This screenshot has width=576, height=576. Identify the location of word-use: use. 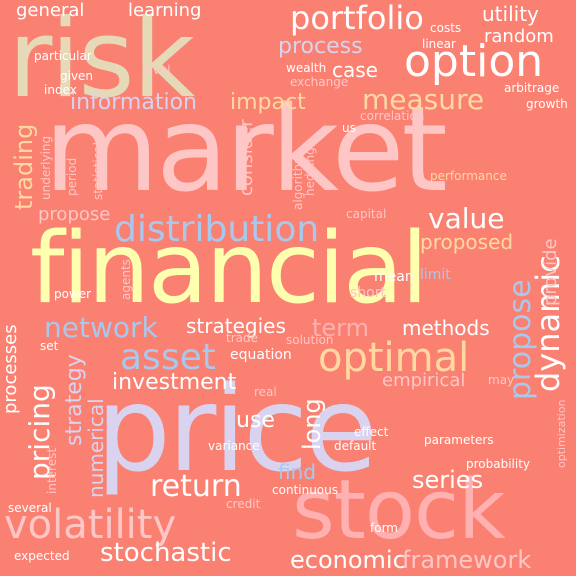
(255, 420).